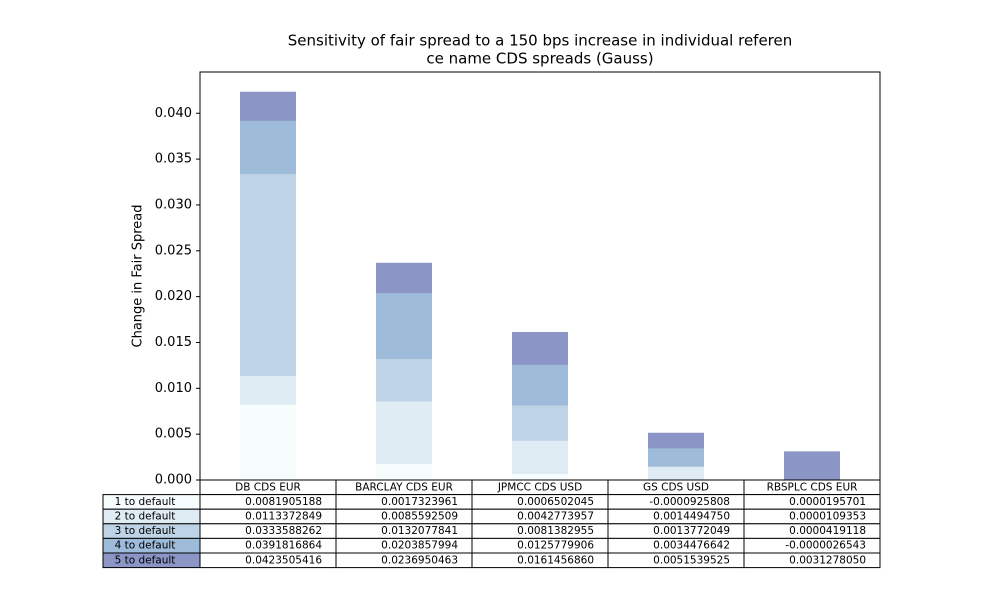 This screenshot has height=600, width=1000. Describe the element at coordinates (419, 546) in the screenshot. I see `table-value: 0.0203857994` at that location.